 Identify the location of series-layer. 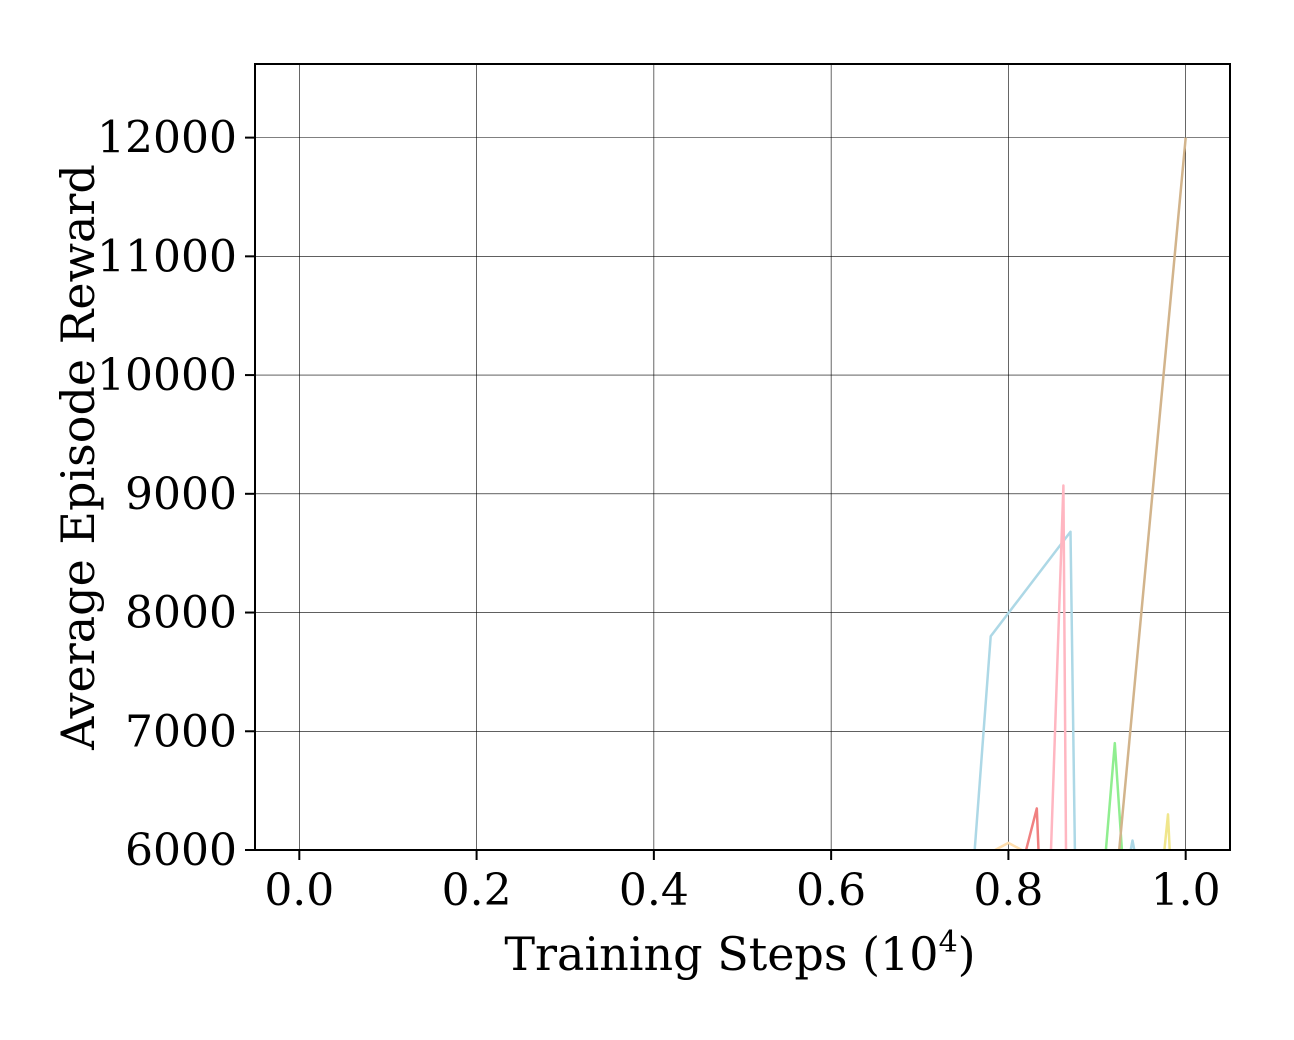
(1080, 493).